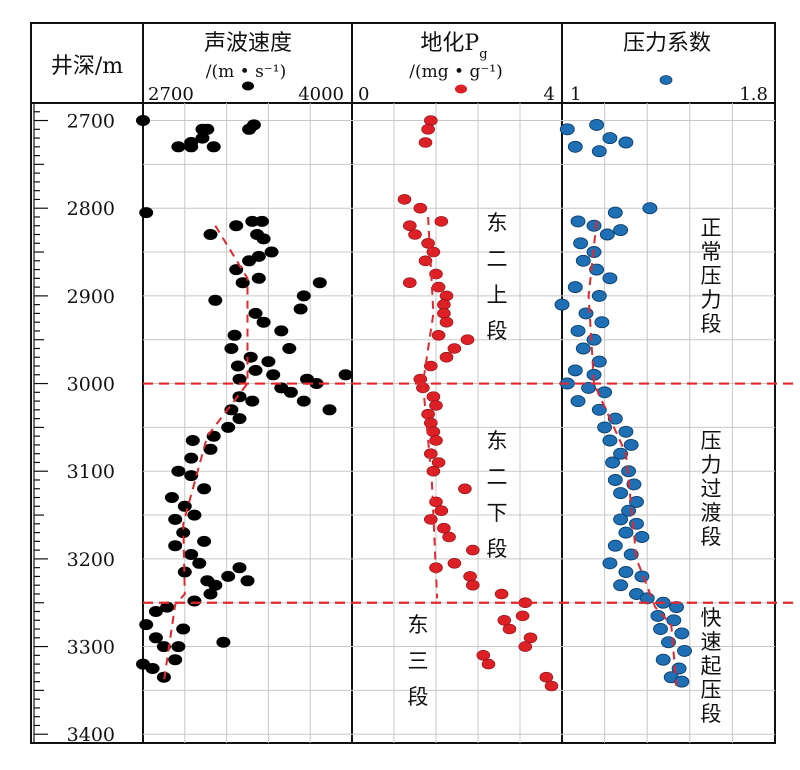 The height and width of the screenshot is (770, 800). I want to click on velocity-tick-max: 4000, so click(321, 94).